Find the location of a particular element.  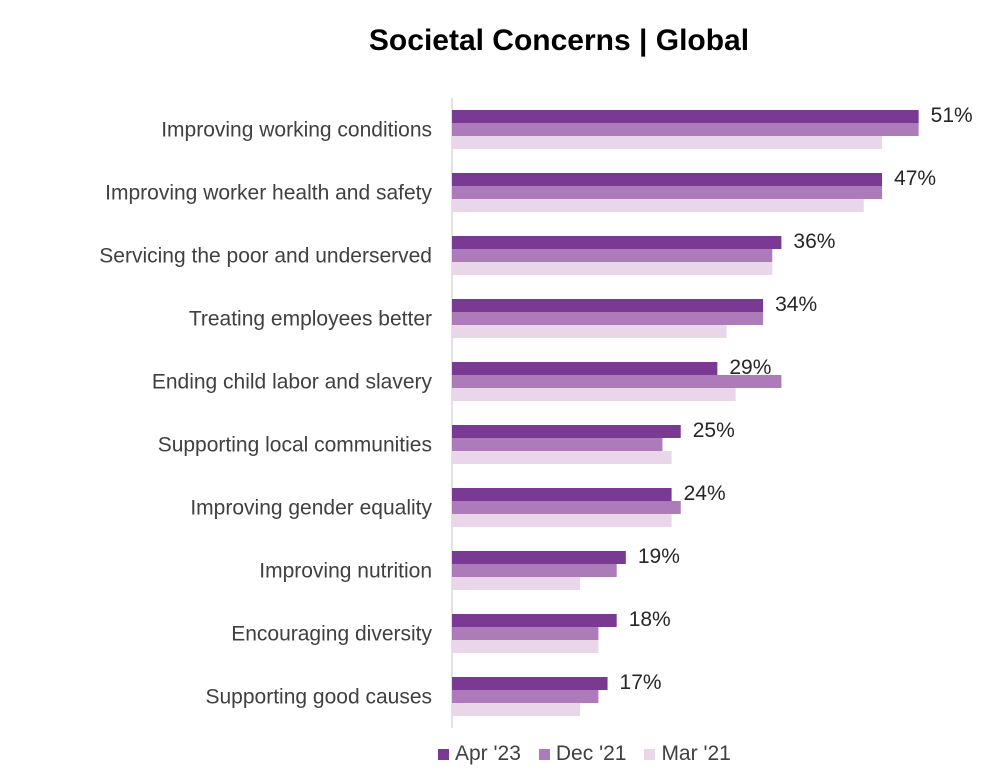

category-label-treating-employees-better: Treating employees better is located at coordinates (310, 319).